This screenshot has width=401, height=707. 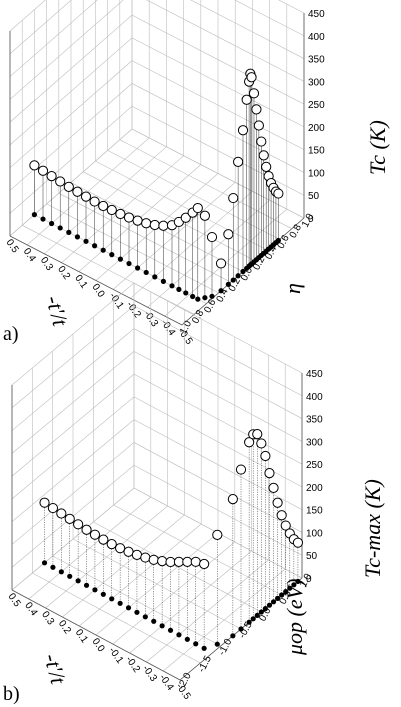 What do you see at coordinates (316, 37) in the screenshot?
I see `z-tick-label: 400` at bounding box center [316, 37].